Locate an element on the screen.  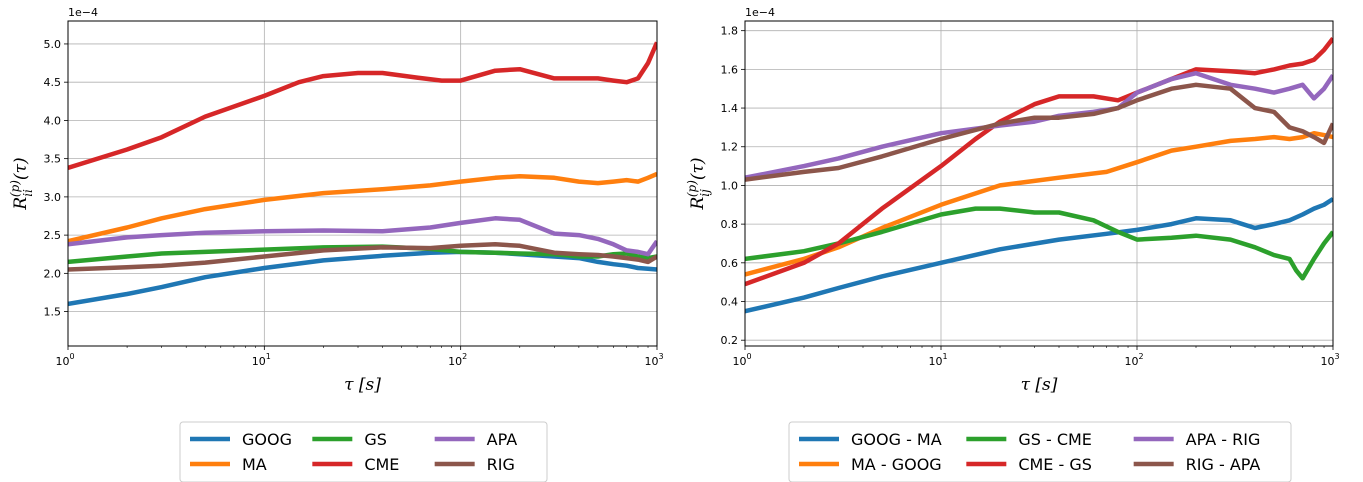
legend-label: APA - RIG is located at coordinates (1223, 439).